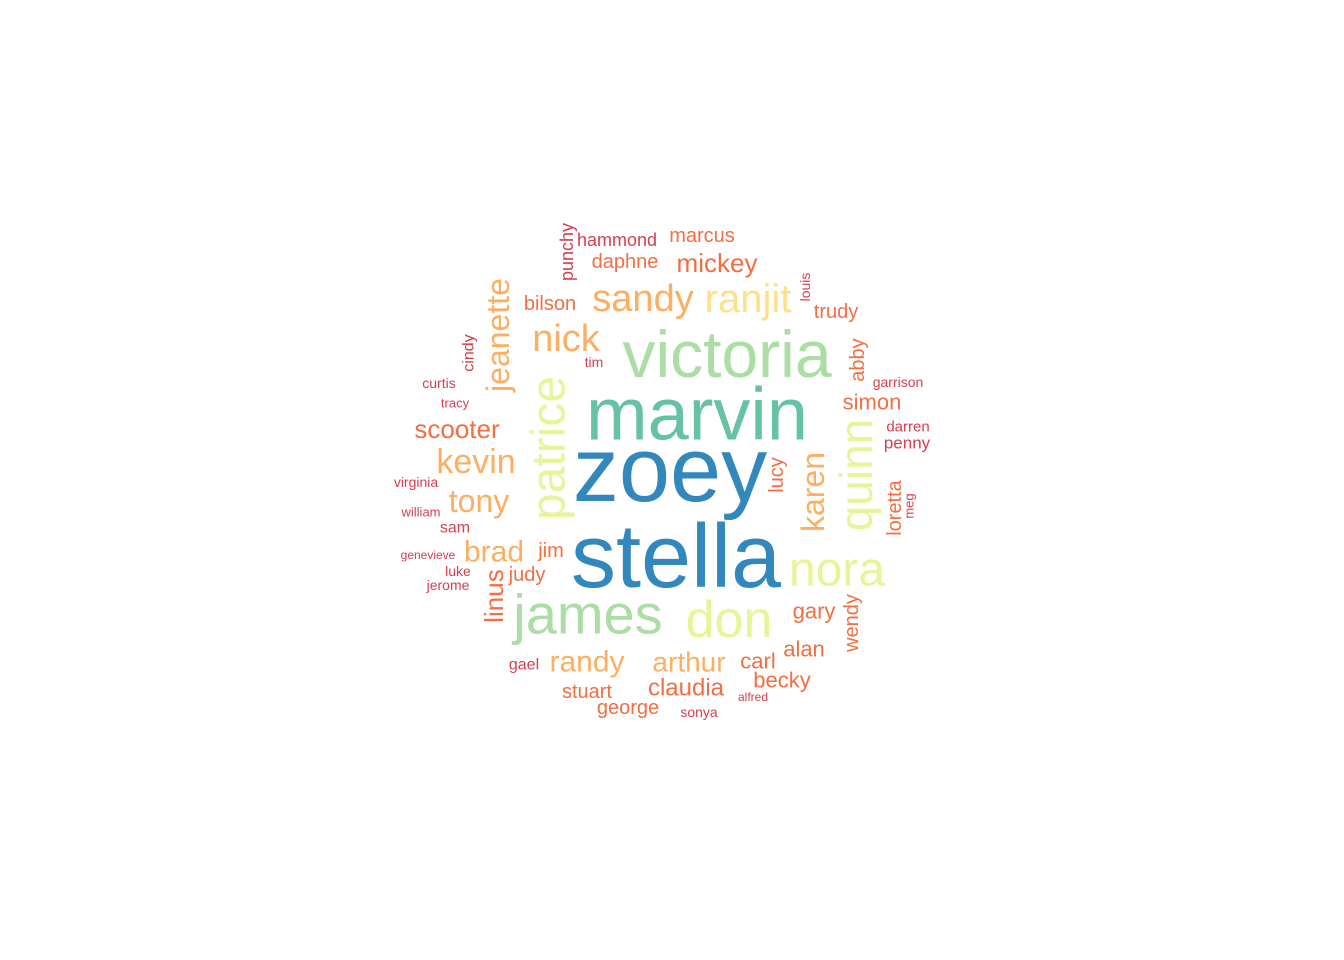 Image resolution: width=1344 pixels, height=960 pixels. Describe the element at coordinates (688, 662) in the screenshot. I see `word-arthur: arthur` at that location.